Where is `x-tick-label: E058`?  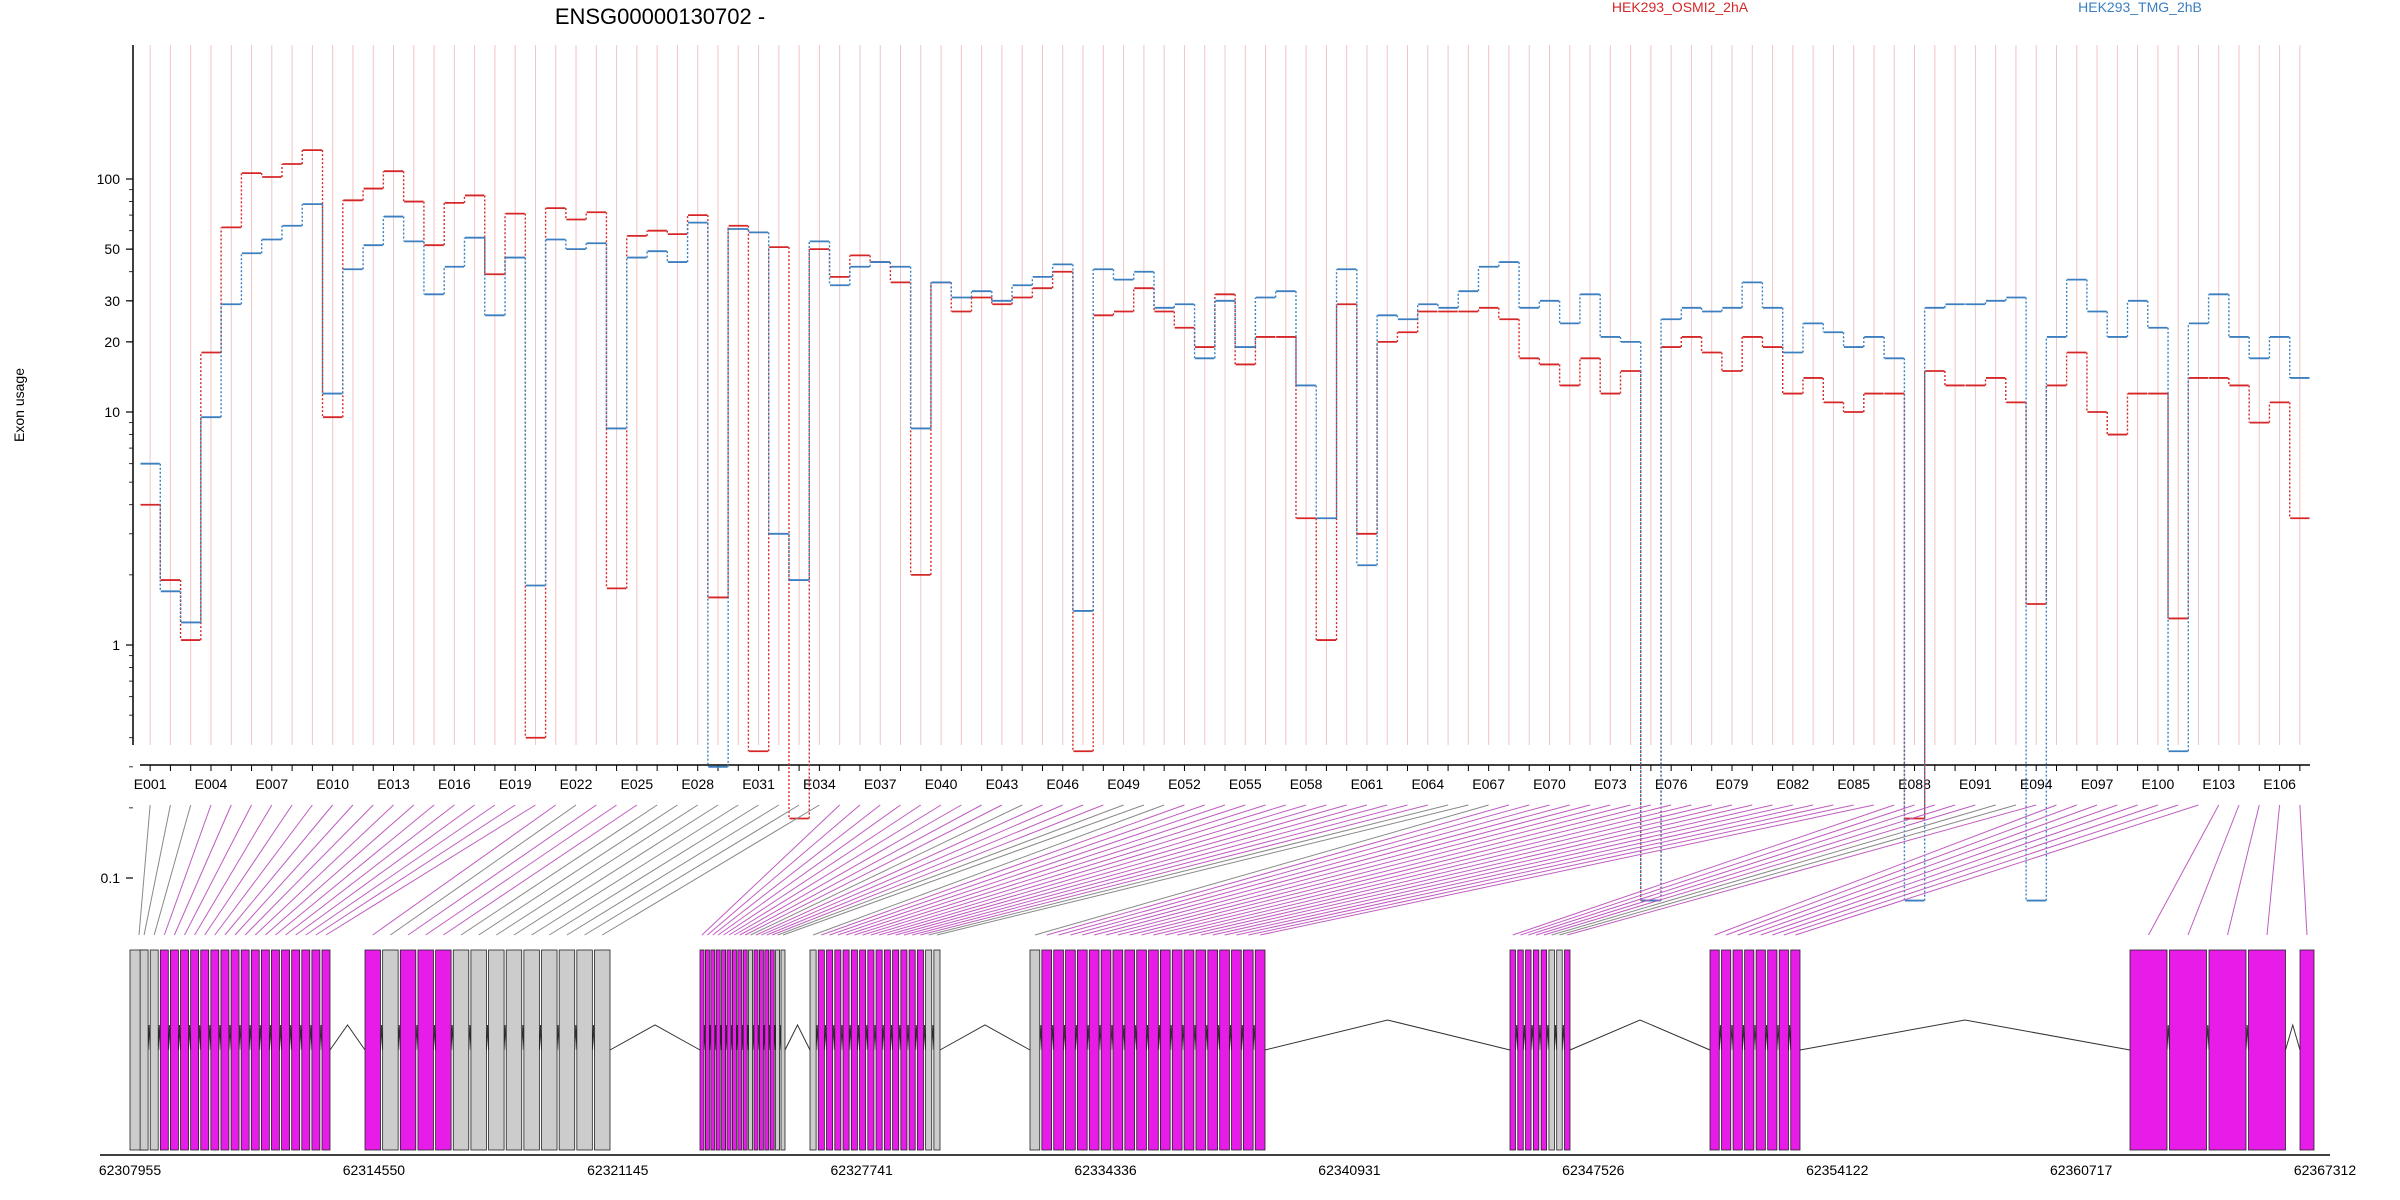 x-tick-label: E058 is located at coordinates (1306, 784).